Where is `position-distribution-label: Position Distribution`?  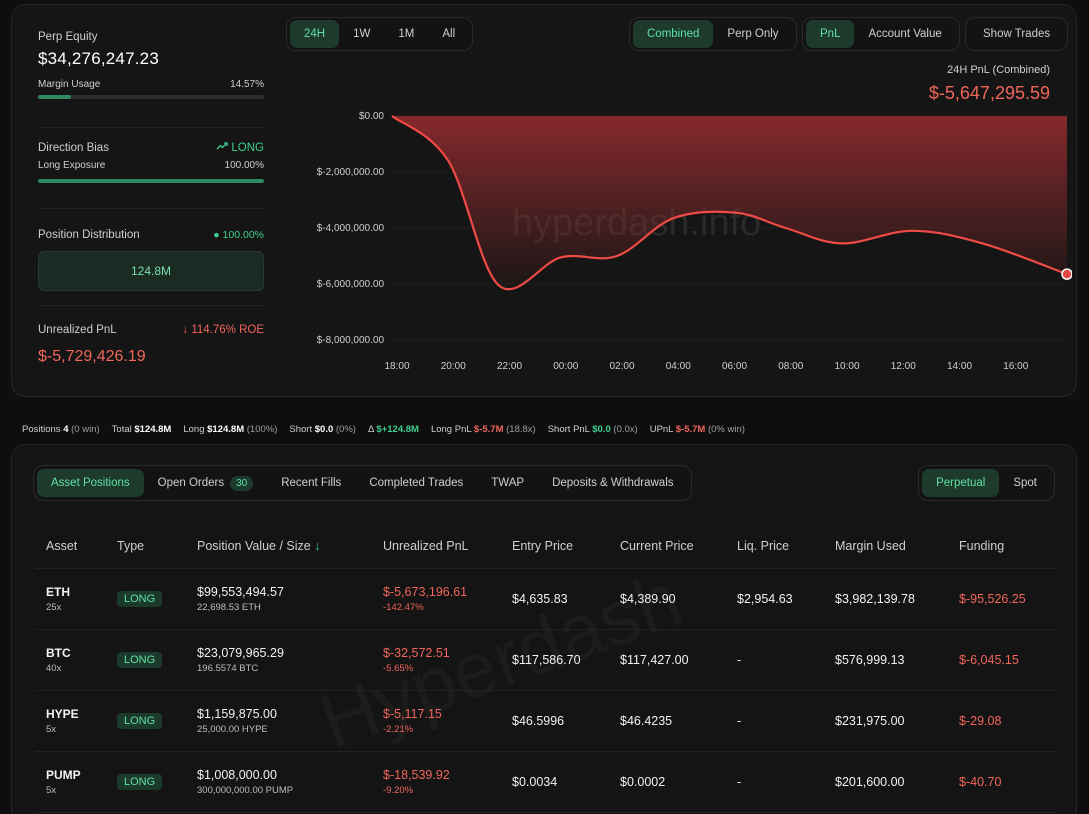
position-distribution-label: Position Distribution is located at coordinates (89, 235).